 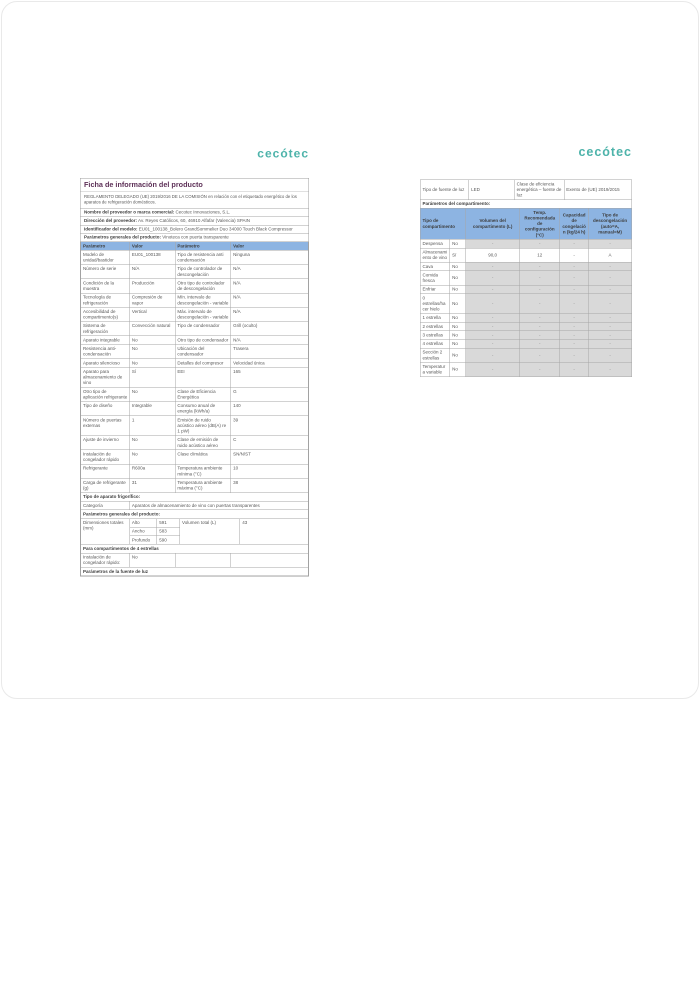 What do you see at coordinates (194, 514) in the screenshot?
I see `section-header: Parámetros generales del producto:` at bounding box center [194, 514].